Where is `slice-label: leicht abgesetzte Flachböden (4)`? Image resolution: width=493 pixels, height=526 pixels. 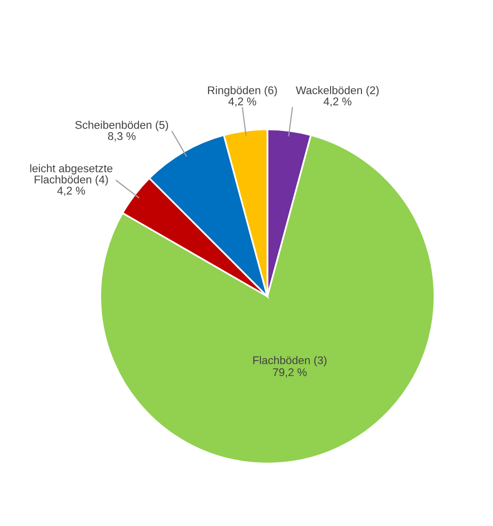 slice-label: leicht abgesetzte Flachböden (4) is located at coordinates (71, 175).